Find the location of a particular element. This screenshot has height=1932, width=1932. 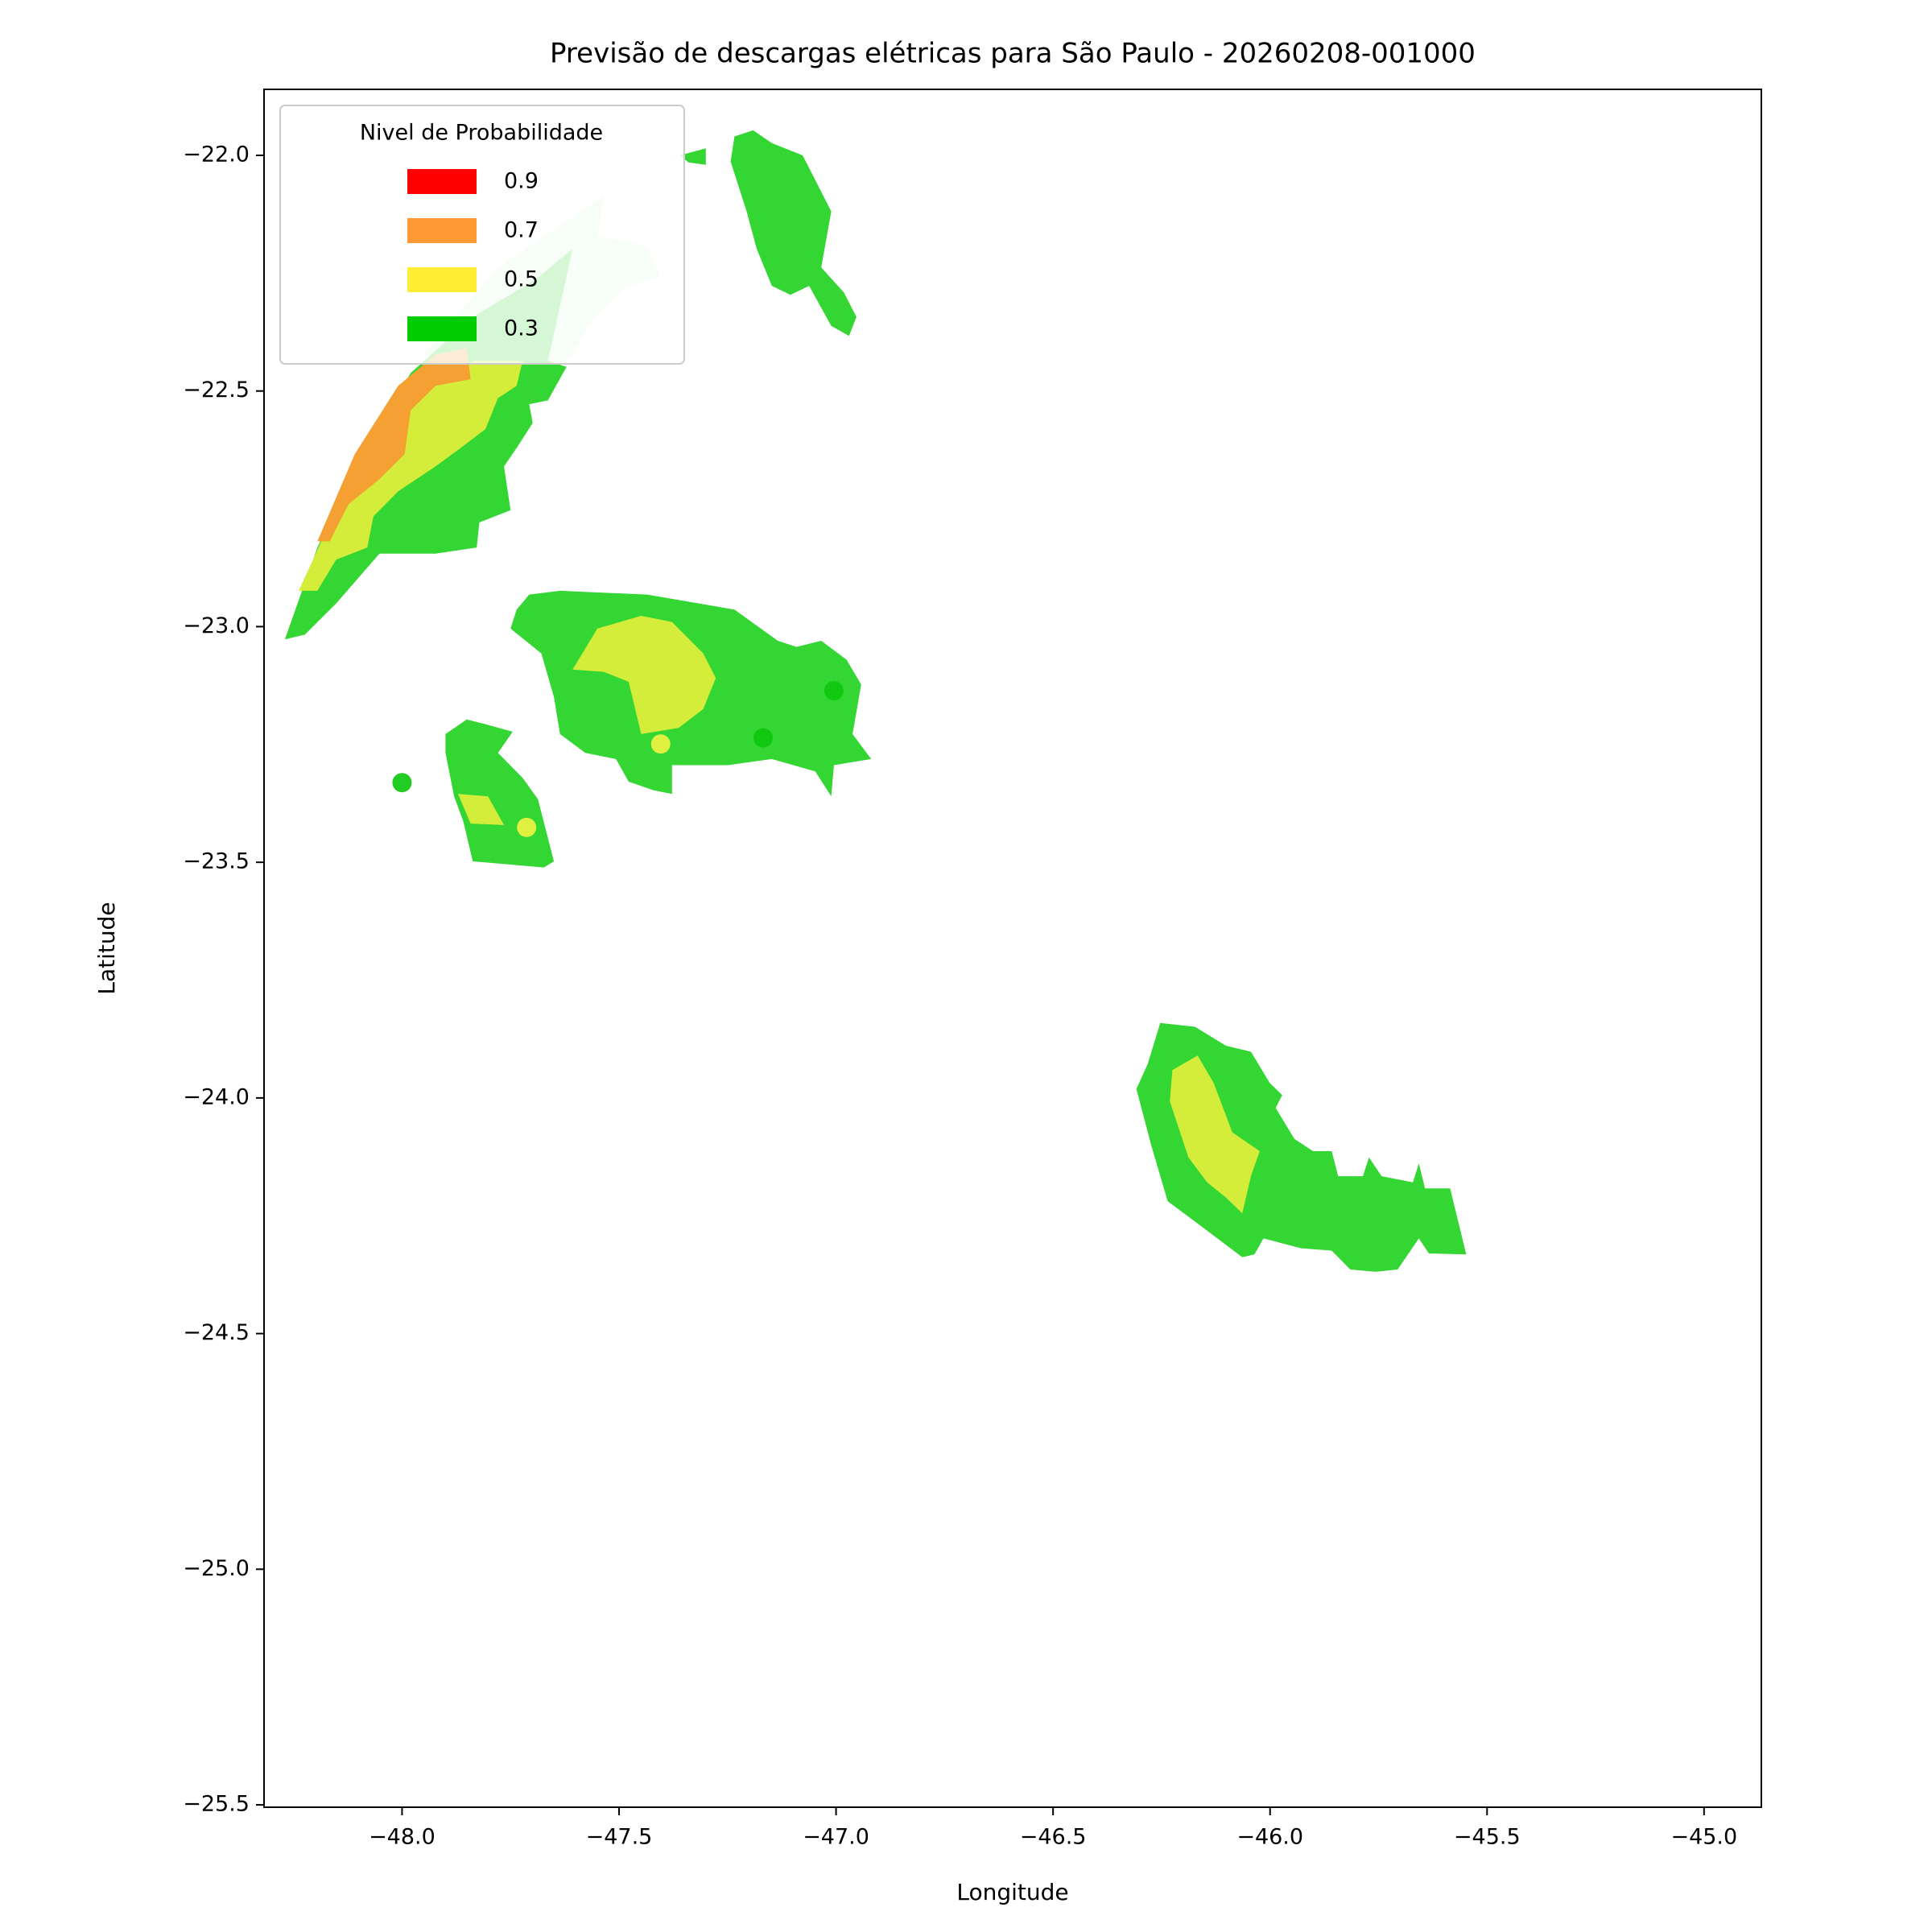

legend: Nivel de Probabilidade 0.9 0.7 0.5 0.3 is located at coordinates (482, 235).